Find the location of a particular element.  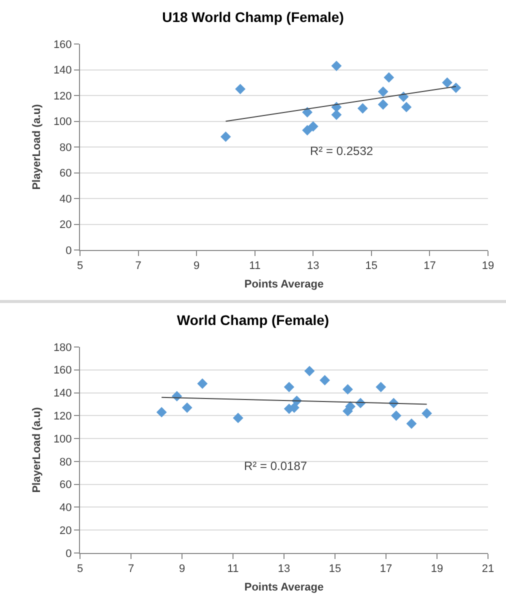

annotation: R² = 0.0187 is located at coordinates (276, 466).